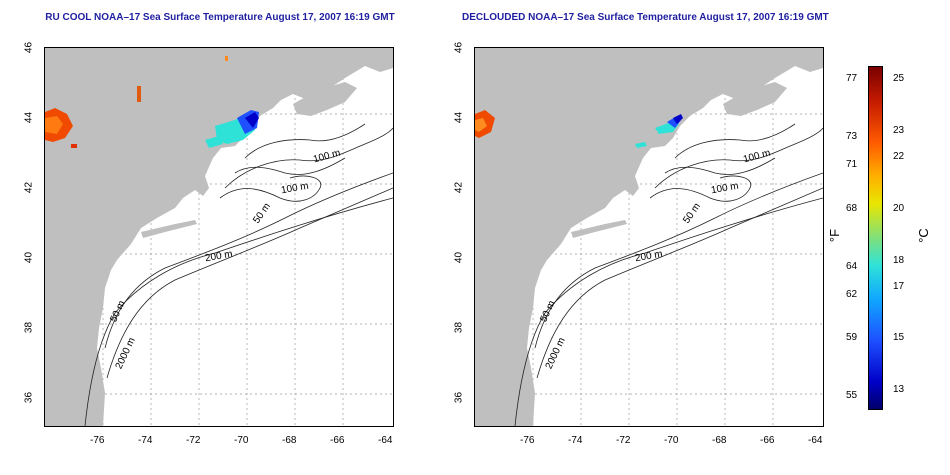 The height and width of the screenshot is (475, 950). Describe the element at coordinates (899, 286) in the screenshot. I see `celsius-tick: 17` at that location.